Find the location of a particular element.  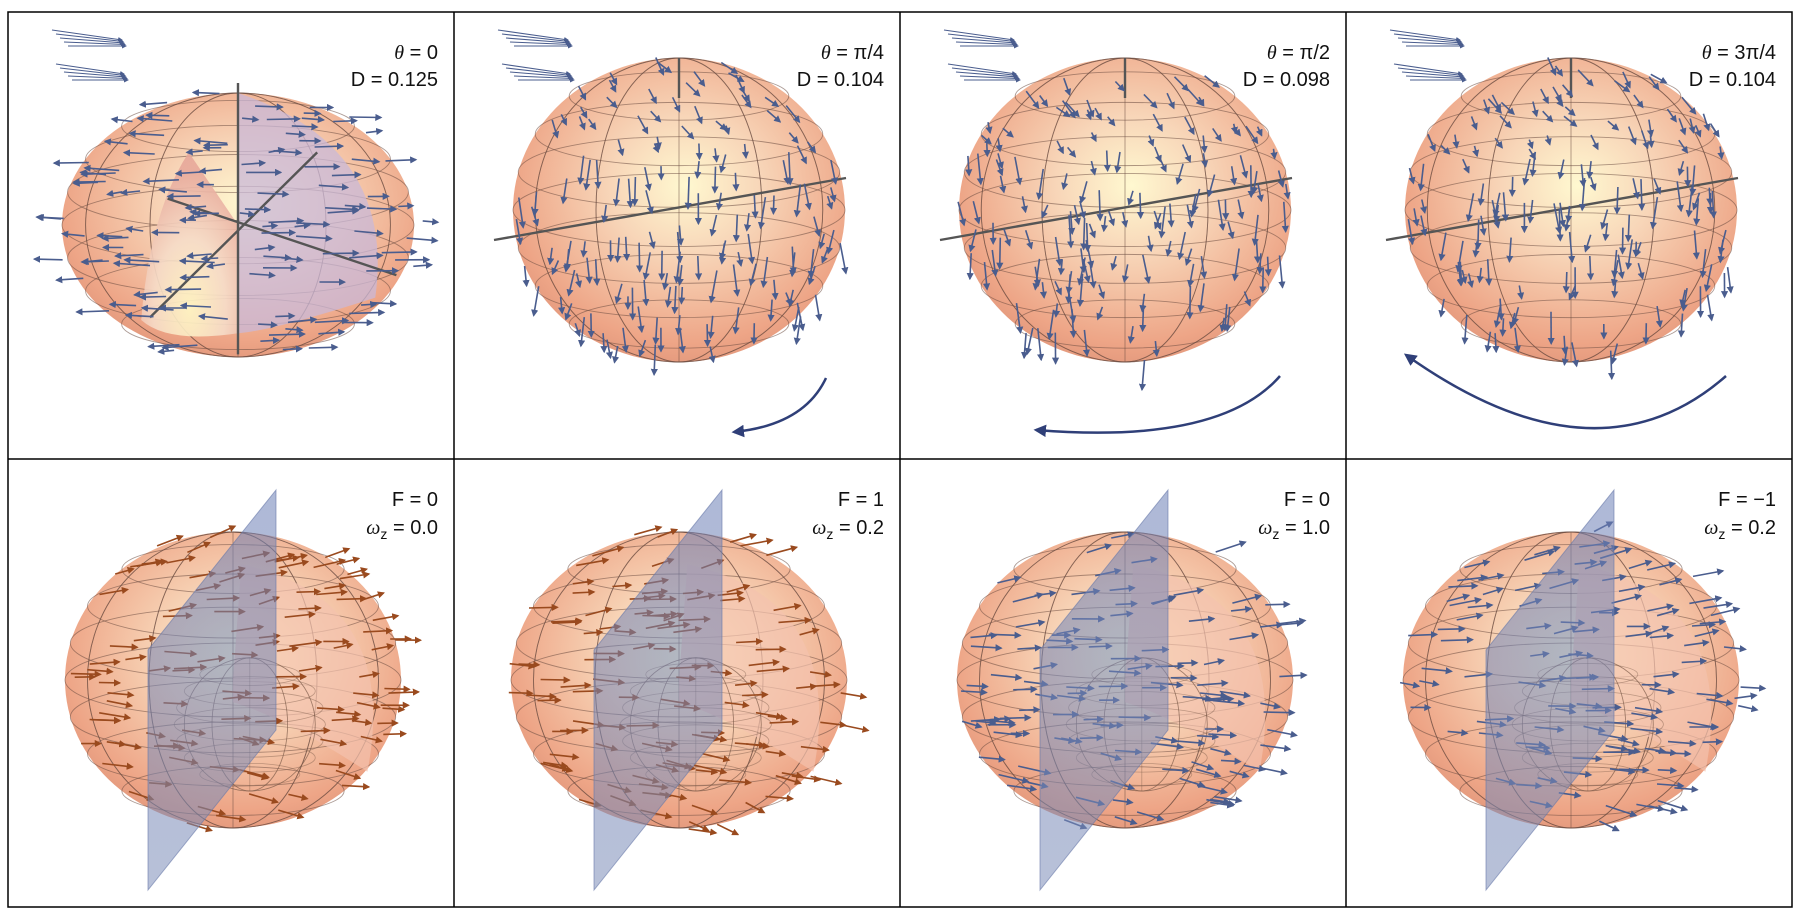

theta-value: 0 is located at coordinates (432, 53).